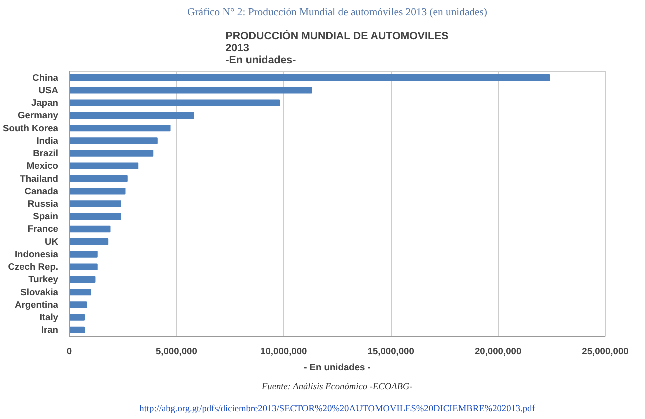 This screenshot has width=645, height=419. What do you see at coordinates (391, 351) in the screenshot?
I see `x-tick-label: 15,000,000` at bounding box center [391, 351].